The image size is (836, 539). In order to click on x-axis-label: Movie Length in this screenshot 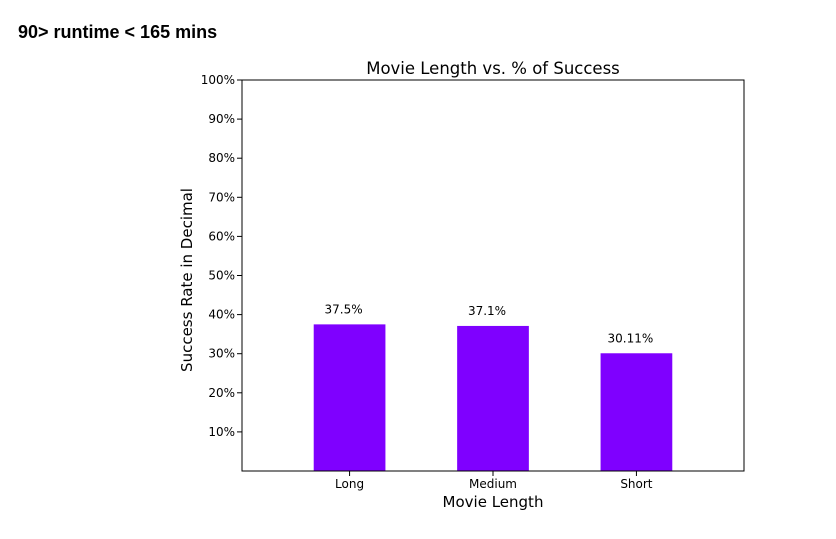, I will do `click(493, 502)`.